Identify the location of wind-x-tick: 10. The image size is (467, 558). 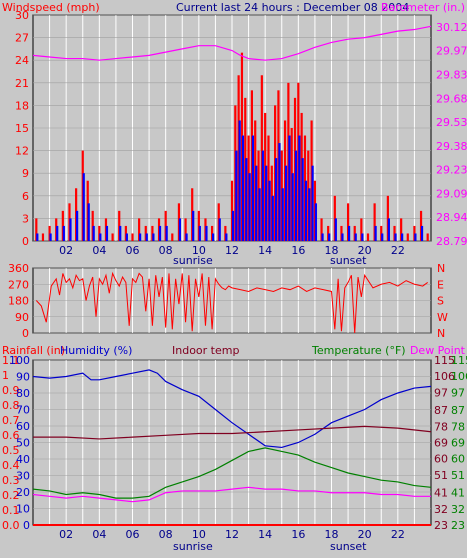
(199, 250).